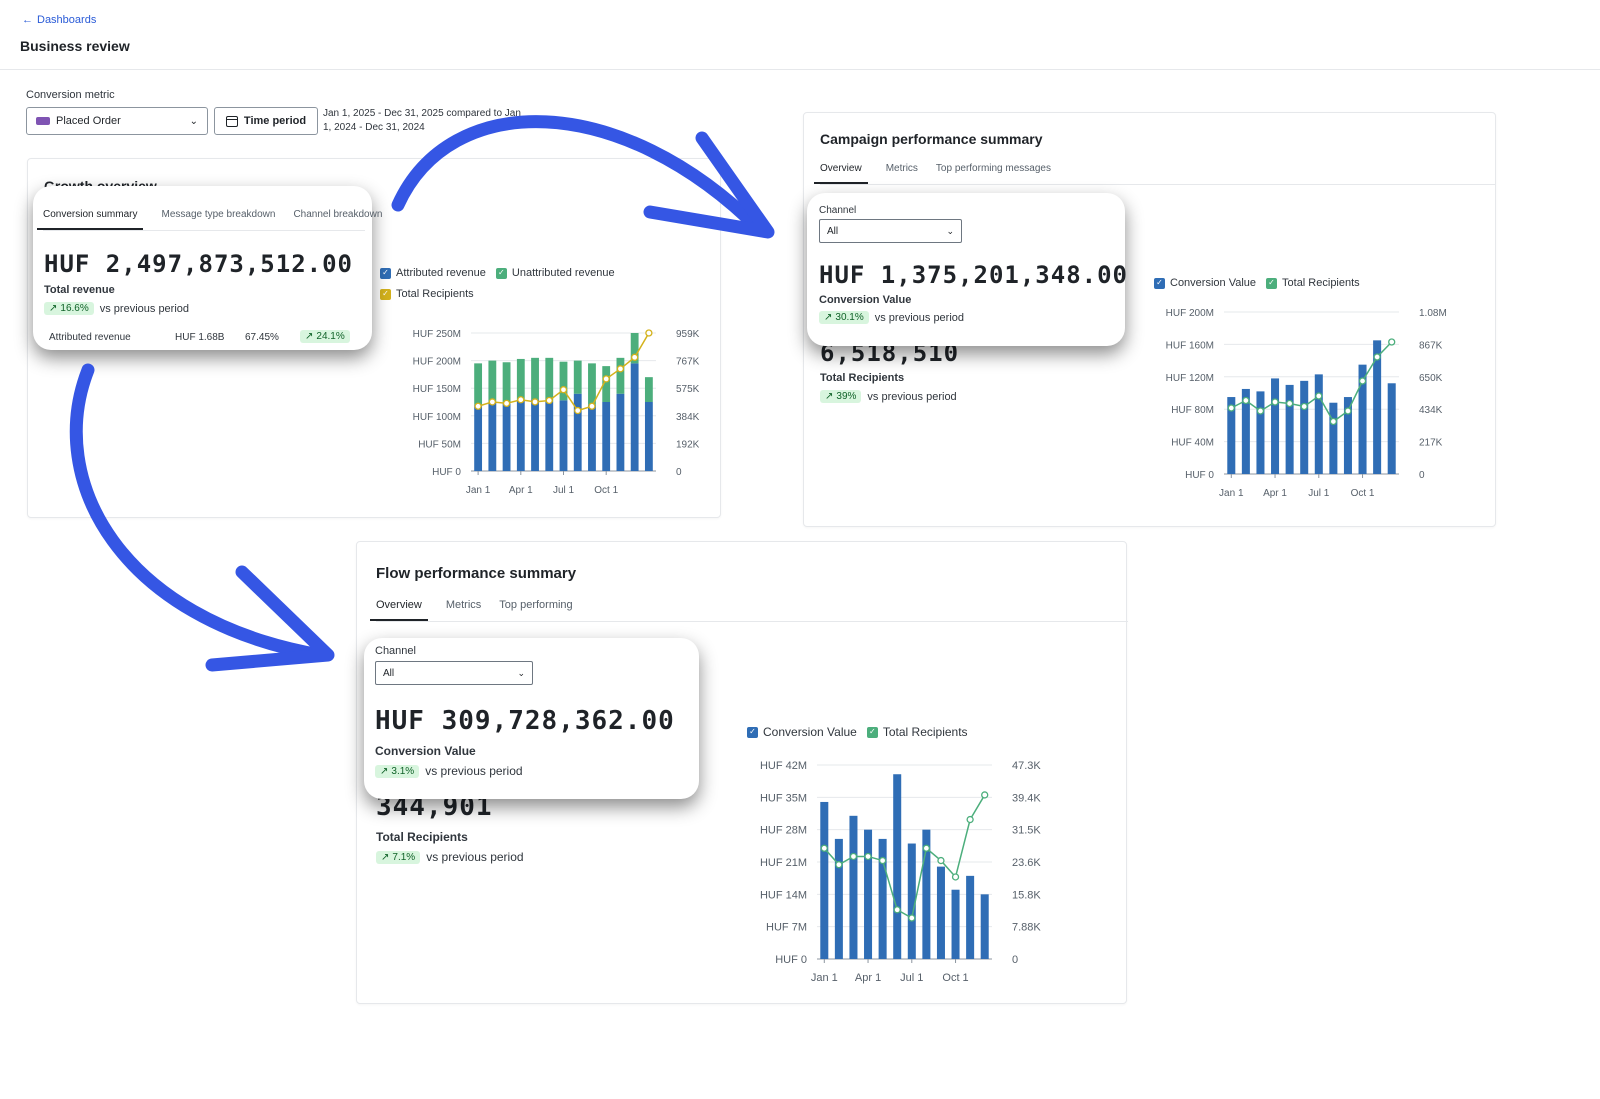  I want to click on tab-conversion-summary: Conversion summary, so click(90, 219).